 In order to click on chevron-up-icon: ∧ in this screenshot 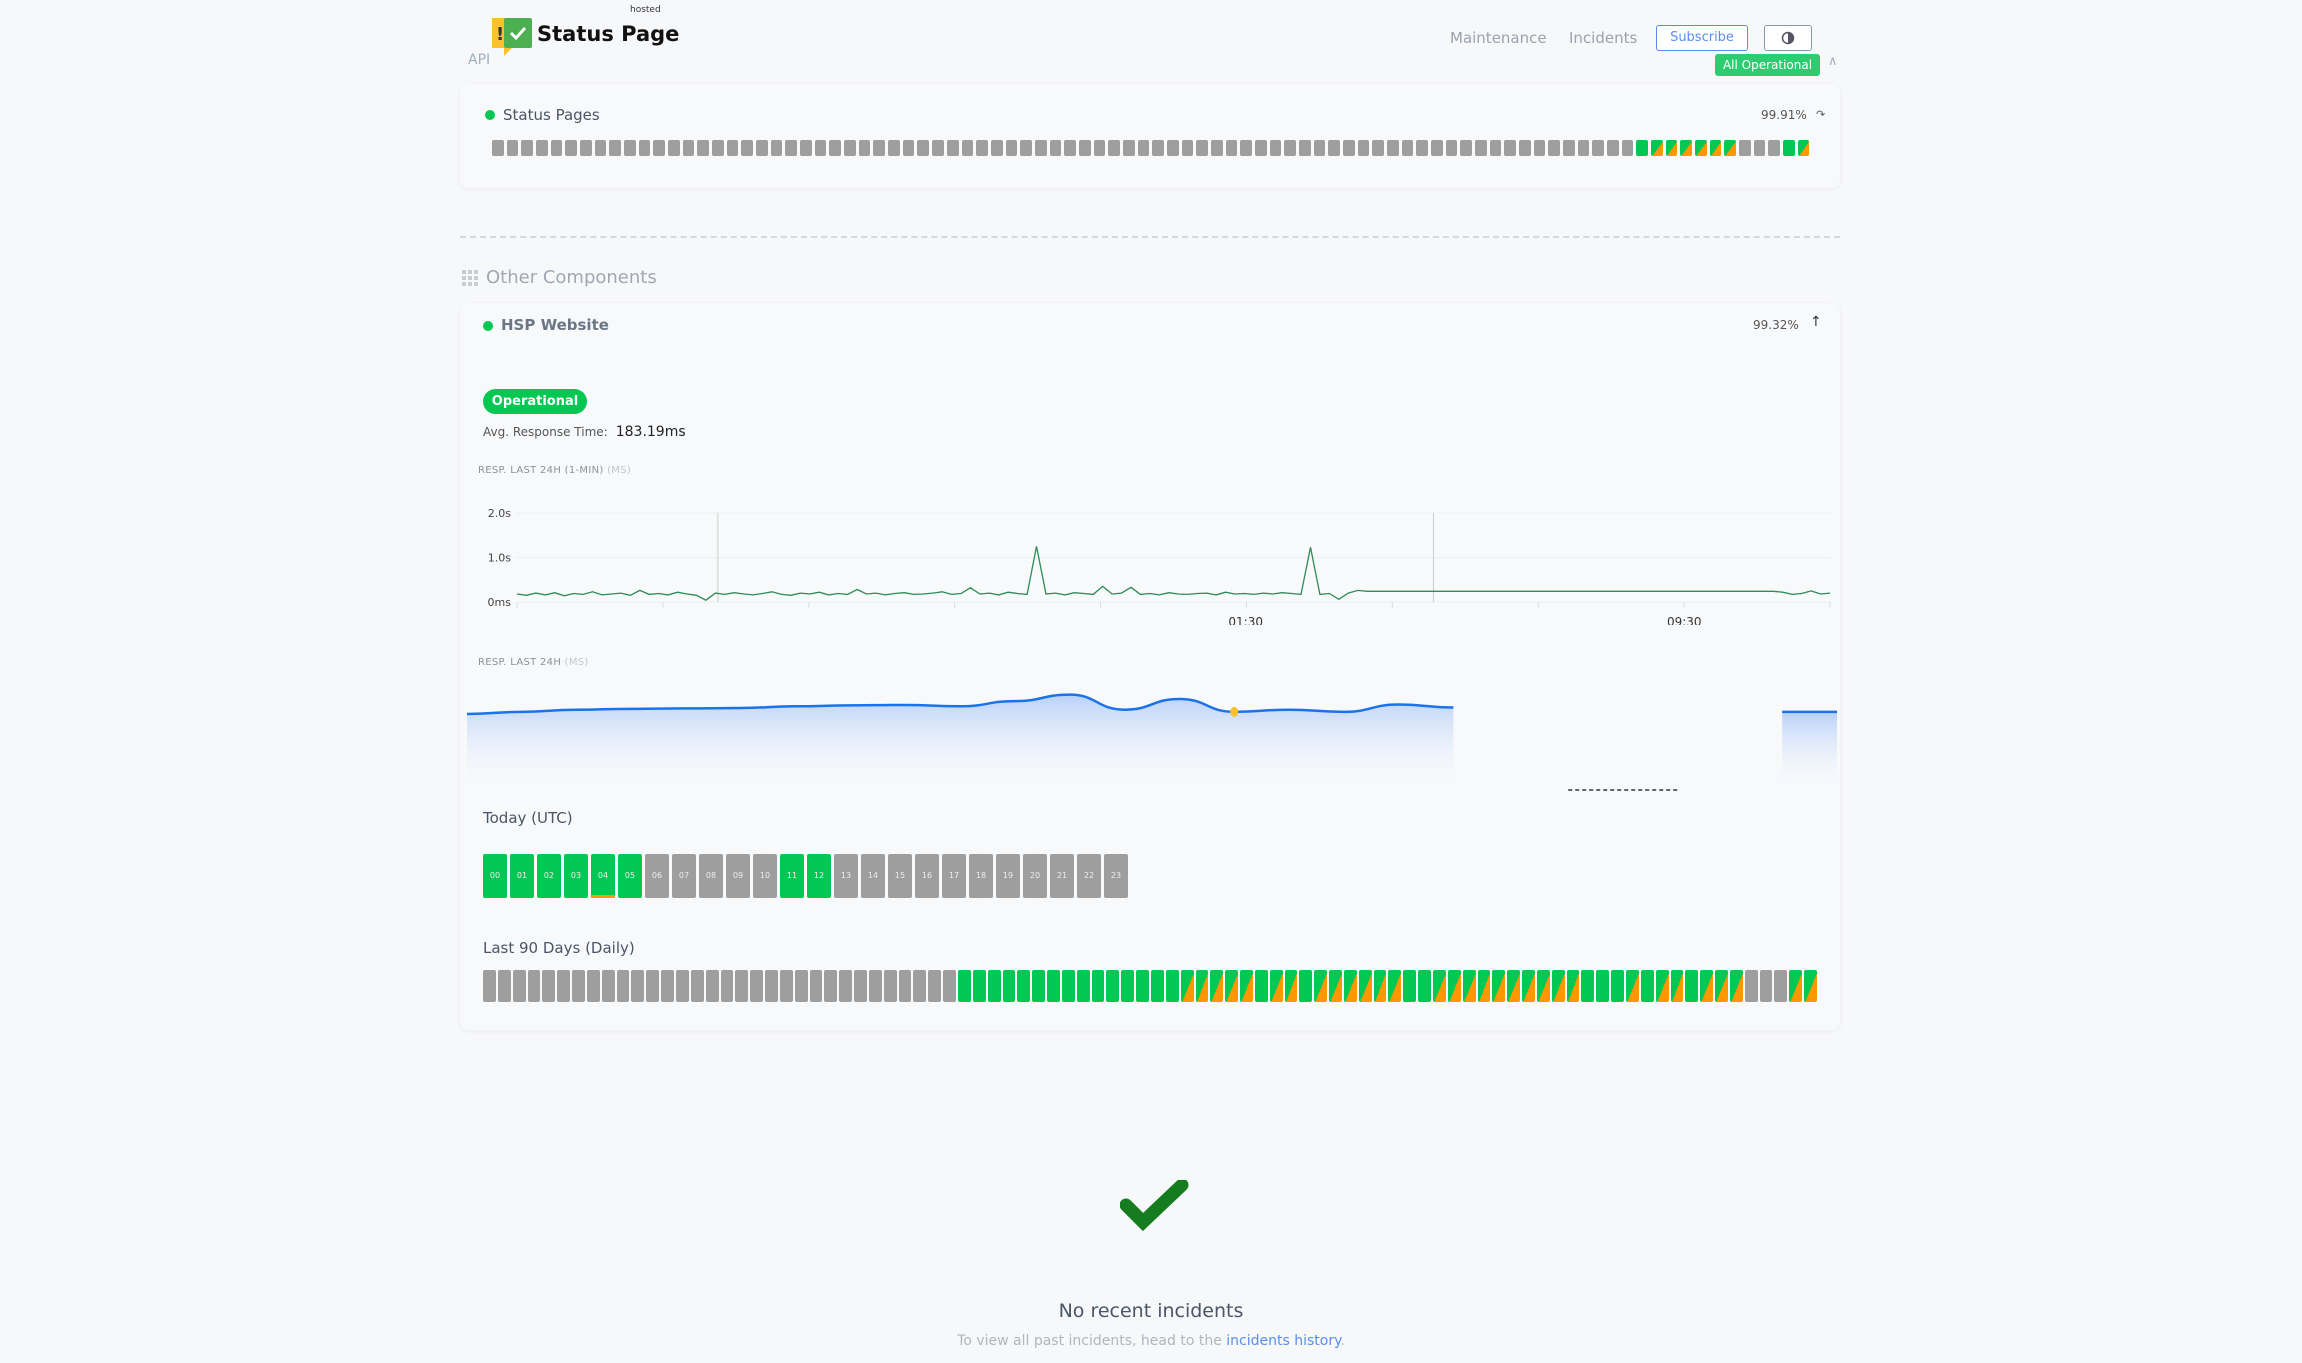, I will do `click(1833, 61)`.